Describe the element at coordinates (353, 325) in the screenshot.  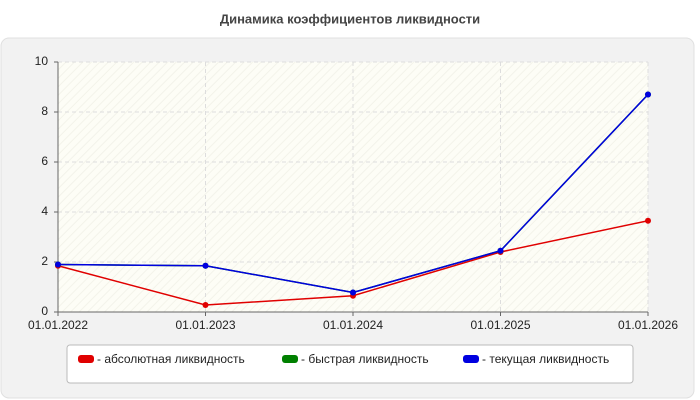
I see `x-tick-label: 01.01.2024` at that location.